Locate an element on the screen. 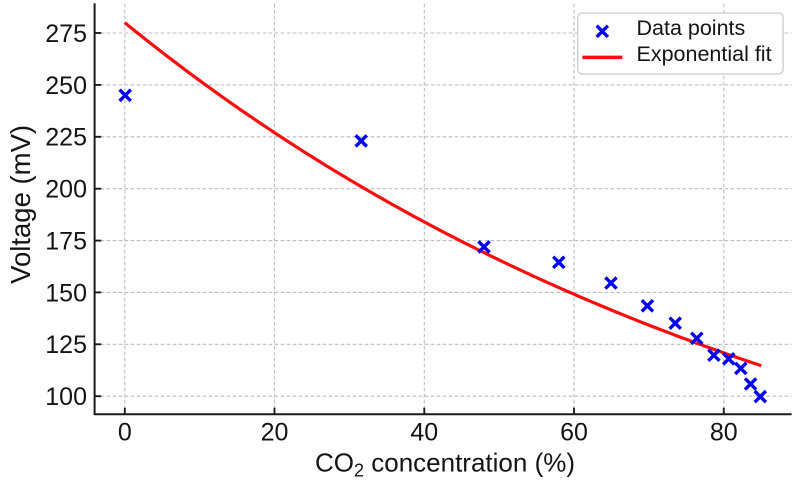 This screenshot has width=800, height=490. svg-text: 225 is located at coordinates (66, 138).